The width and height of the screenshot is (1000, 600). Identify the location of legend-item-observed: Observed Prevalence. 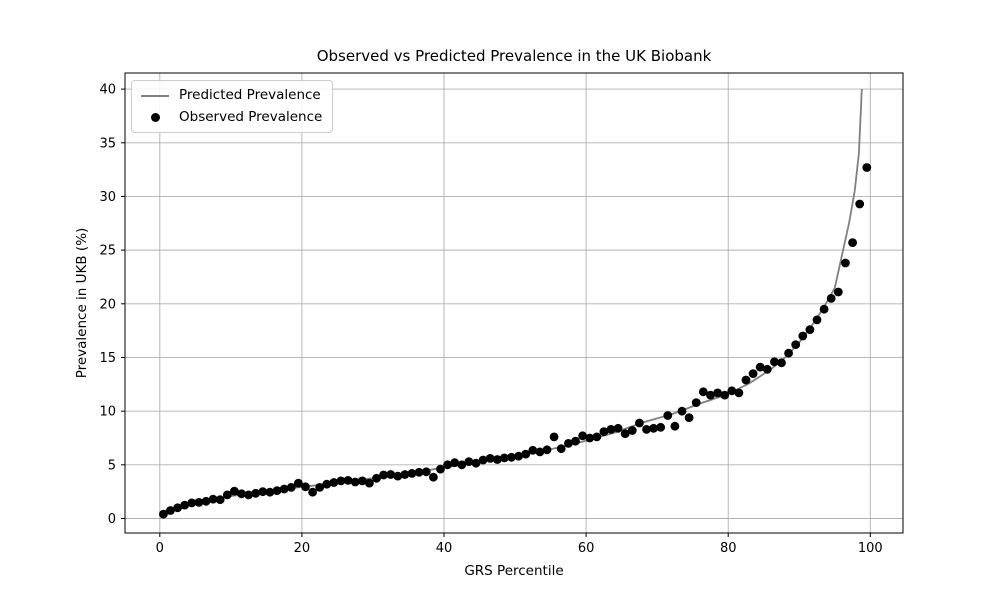
(231, 117).